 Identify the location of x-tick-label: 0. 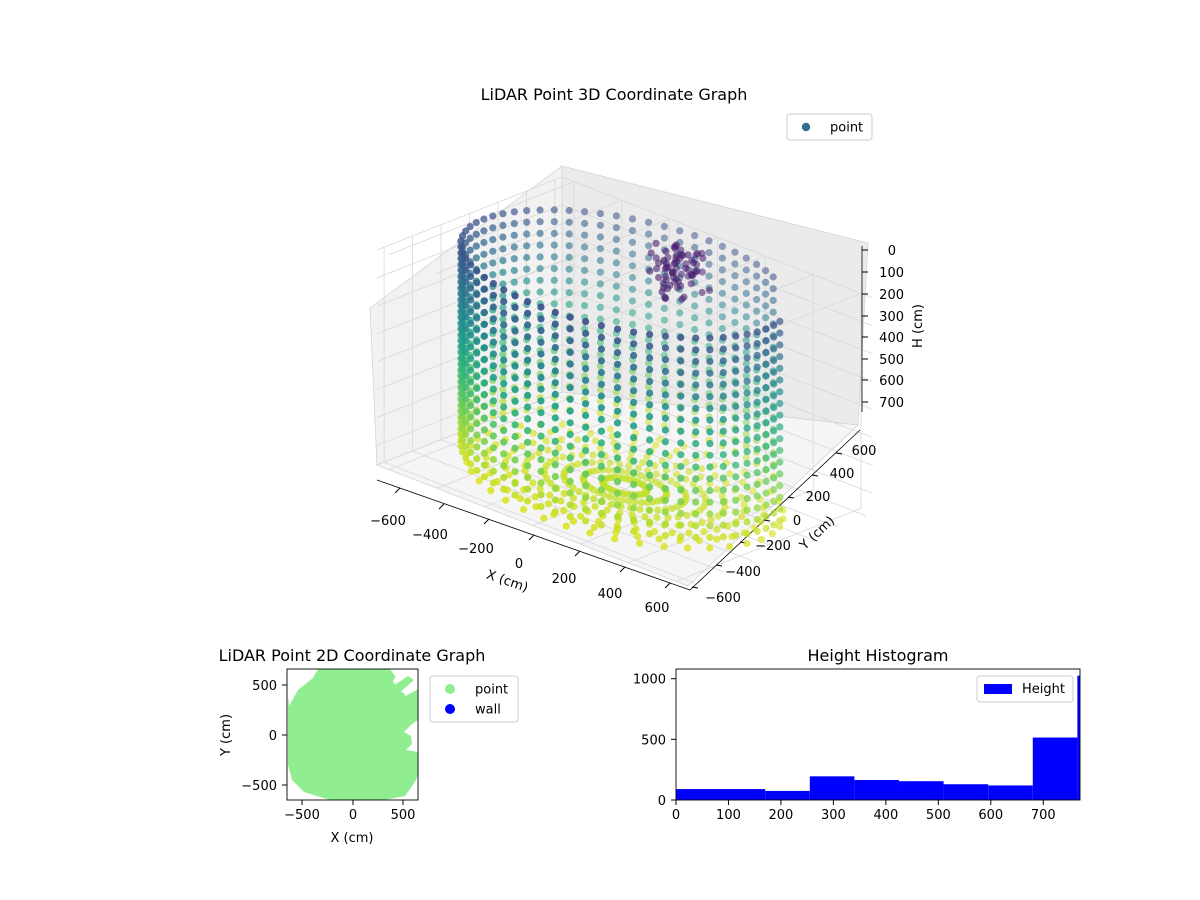
(676, 815).